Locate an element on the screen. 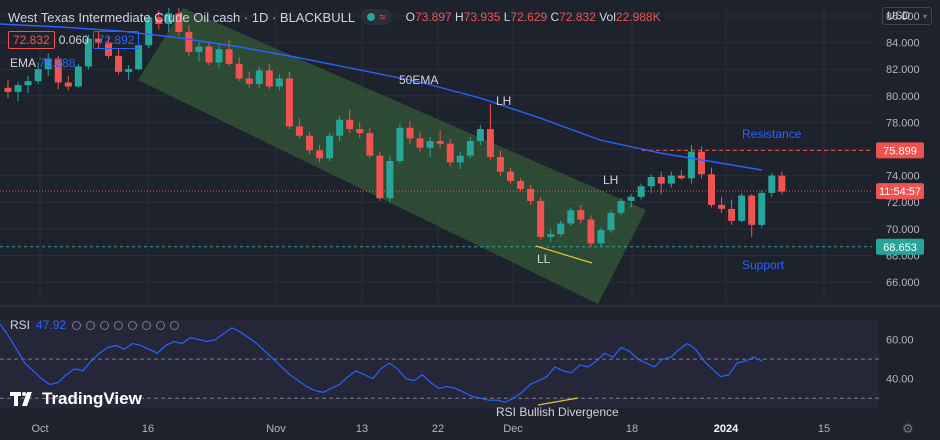 This screenshot has height=440, width=940. spread-value: 0.060 is located at coordinates (73, 40).